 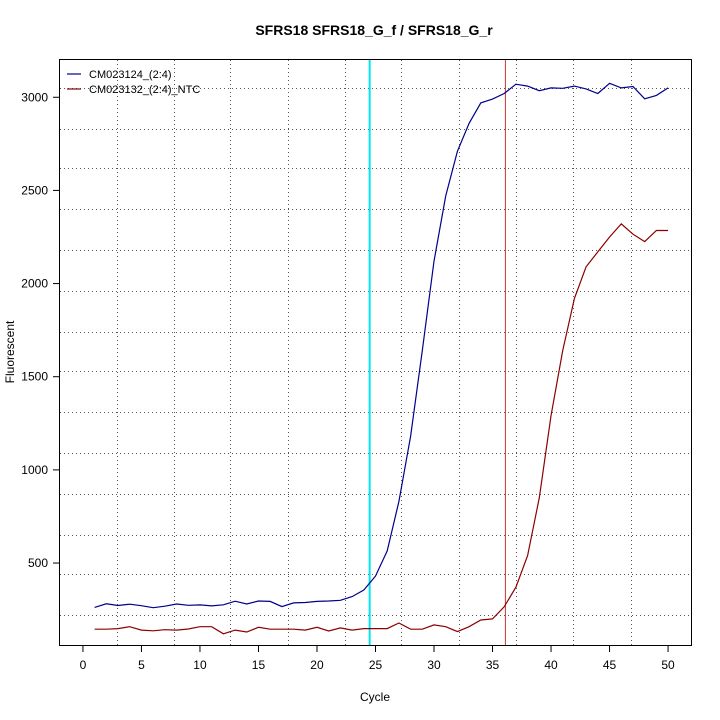 I want to click on y-tick-label-1: 1000, so click(x=34, y=470).